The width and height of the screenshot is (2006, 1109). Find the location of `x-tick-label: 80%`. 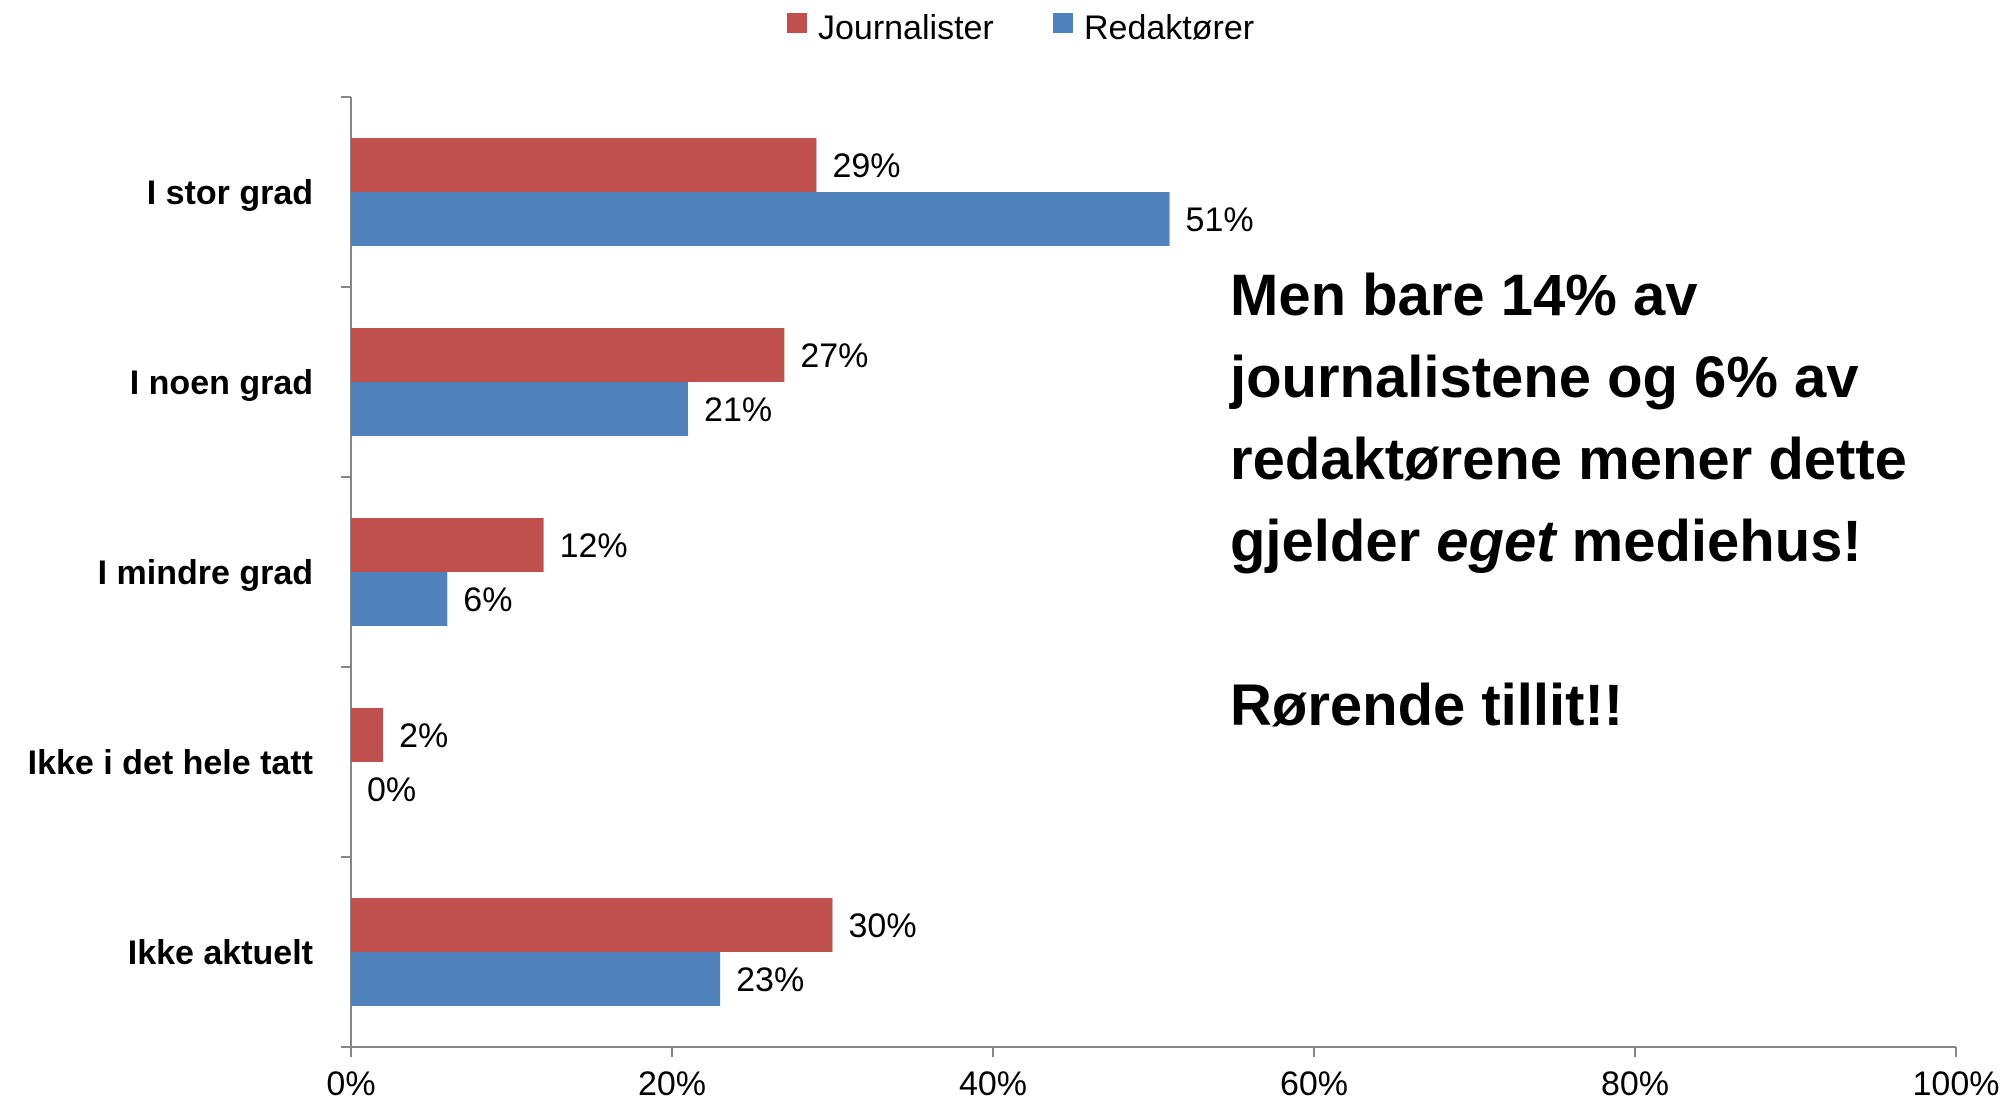

x-tick-label: 80% is located at coordinates (1635, 1084).